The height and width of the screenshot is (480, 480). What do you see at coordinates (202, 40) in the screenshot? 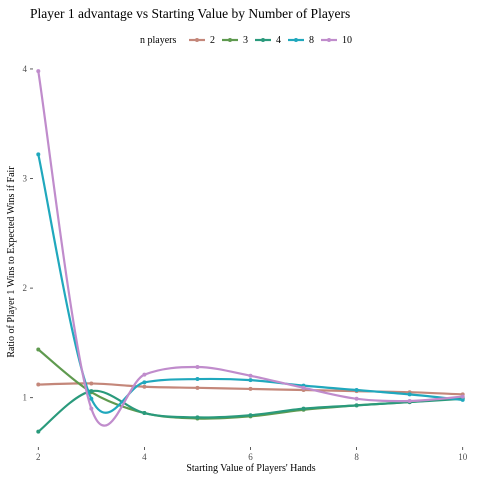
I see `legend-entry-2: 2` at bounding box center [202, 40].